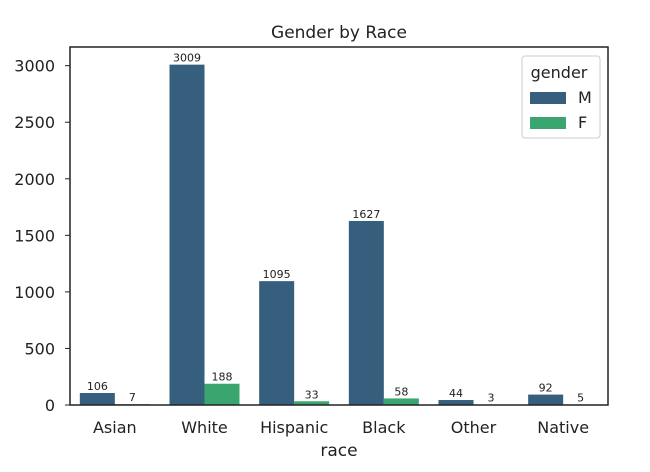 Image resolution: width=650 pixels, height=472 pixels. Describe the element at coordinates (312, 403) in the screenshot. I see `bar-f-hispanic` at that location.